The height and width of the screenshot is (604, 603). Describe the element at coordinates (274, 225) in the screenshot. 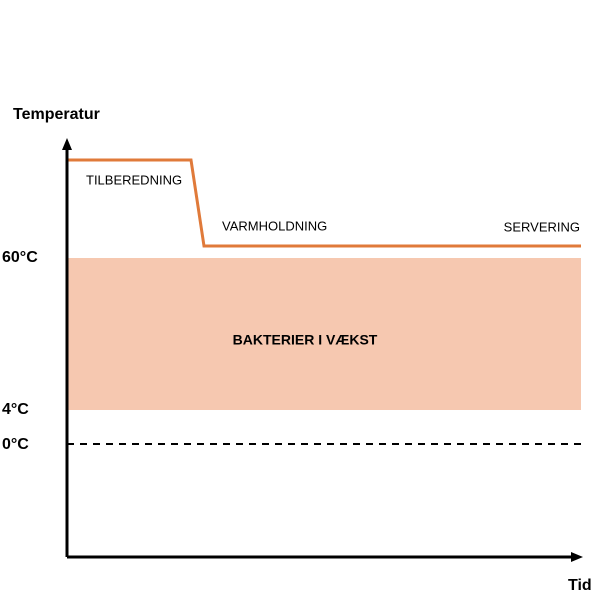

I see `phase-label: VARMHOLDNING` at that location.